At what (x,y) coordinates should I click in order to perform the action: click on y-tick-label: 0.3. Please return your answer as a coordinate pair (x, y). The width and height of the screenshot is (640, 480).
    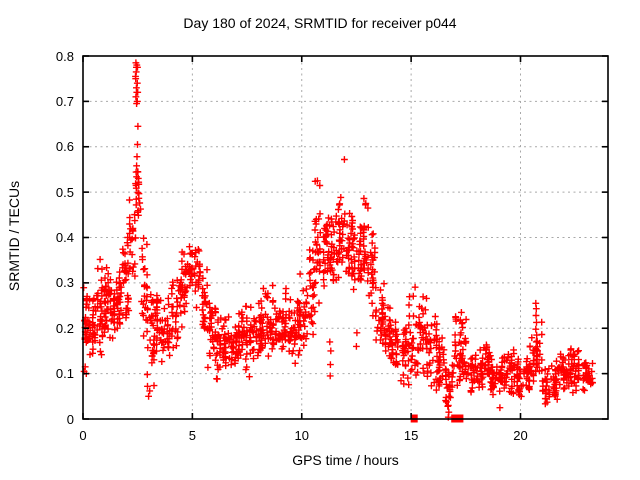
    Looking at the image, I should click on (64, 283).